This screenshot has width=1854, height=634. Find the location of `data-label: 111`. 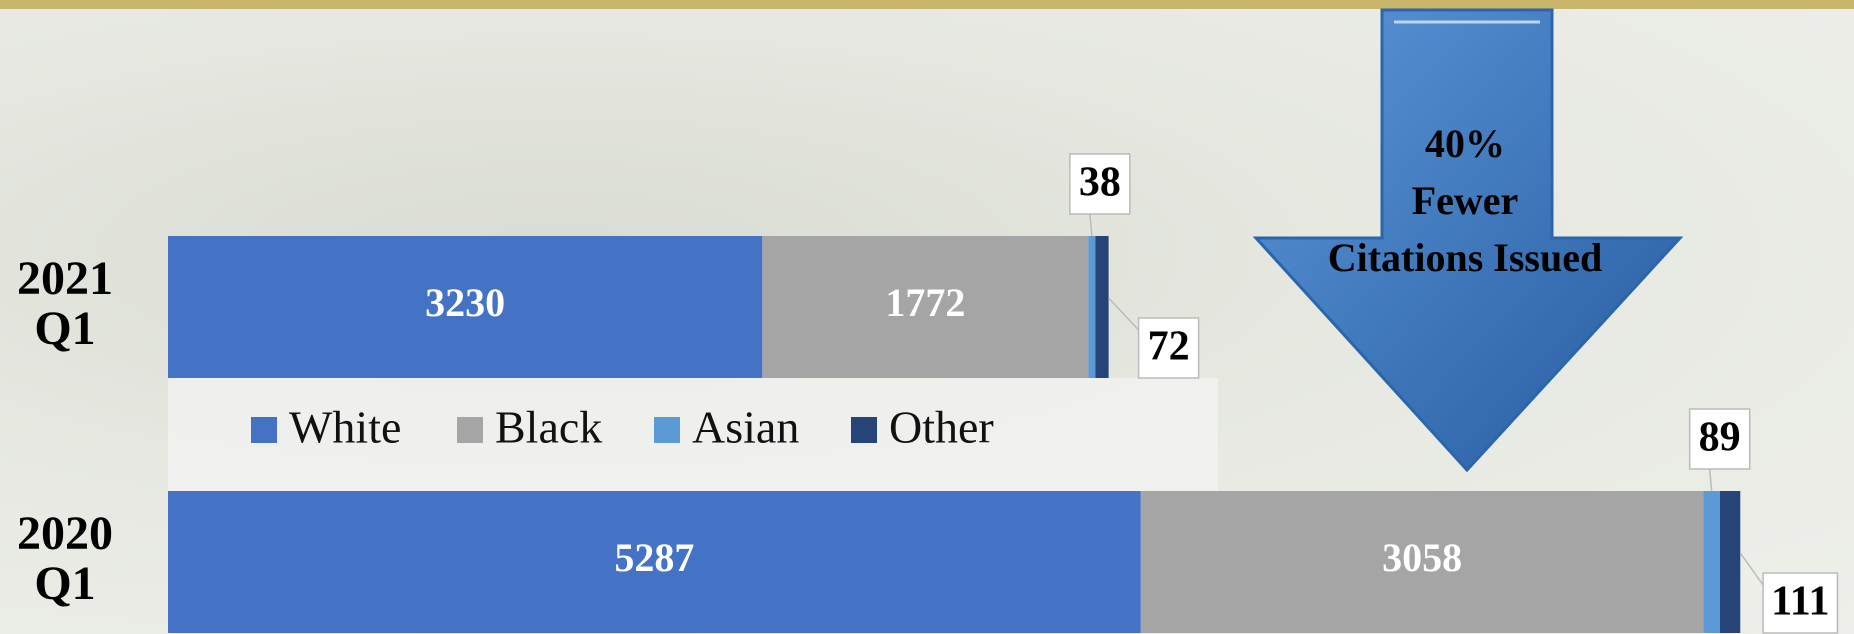

data-label: 111 is located at coordinates (1800, 602).